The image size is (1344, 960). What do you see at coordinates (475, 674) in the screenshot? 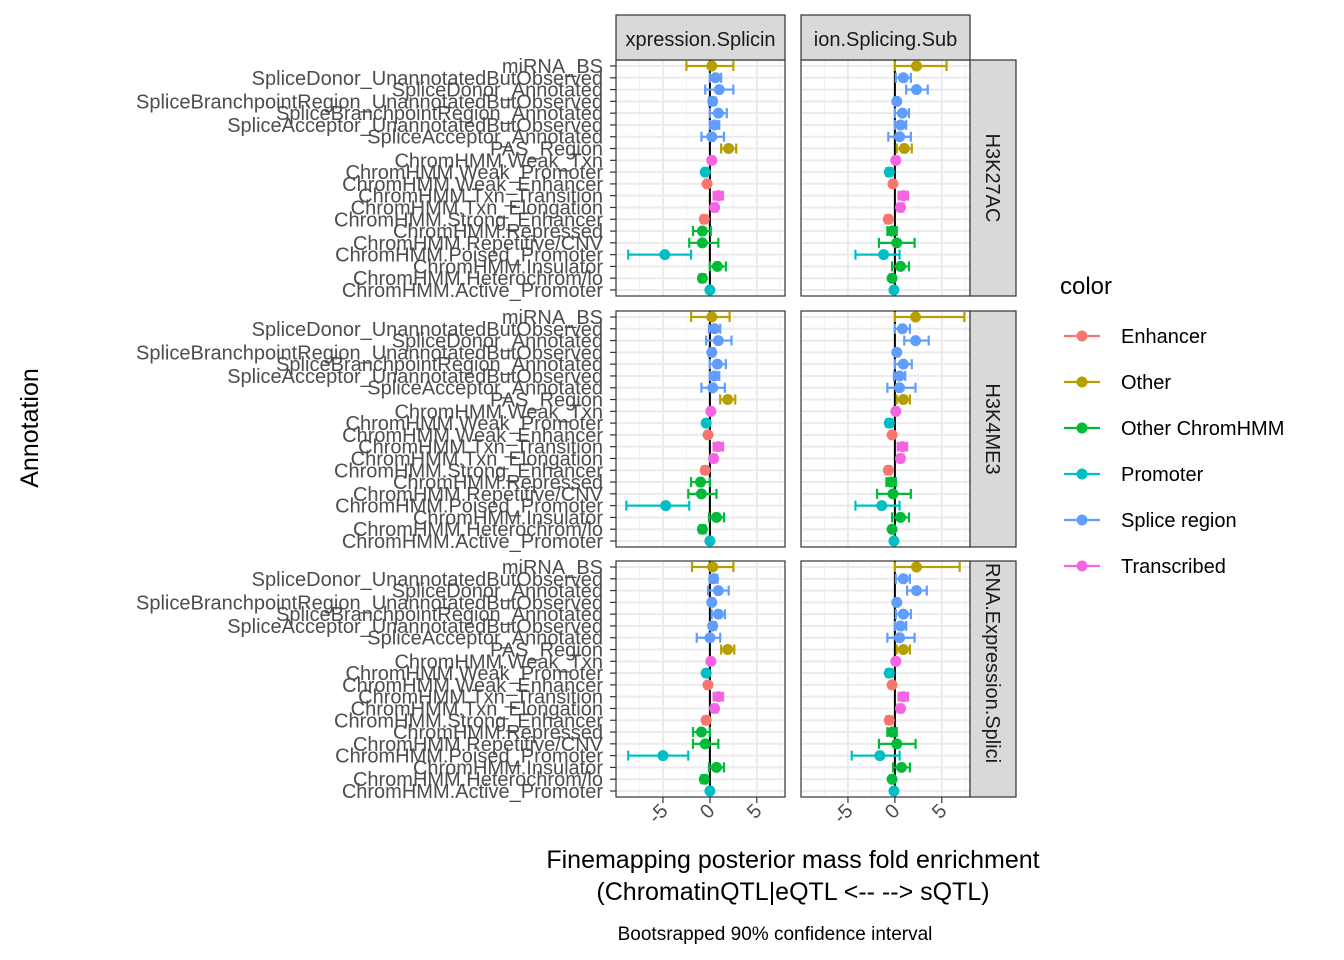
I see `y-tick-label: ChromHMM.Weak_Promoter` at bounding box center [475, 674].